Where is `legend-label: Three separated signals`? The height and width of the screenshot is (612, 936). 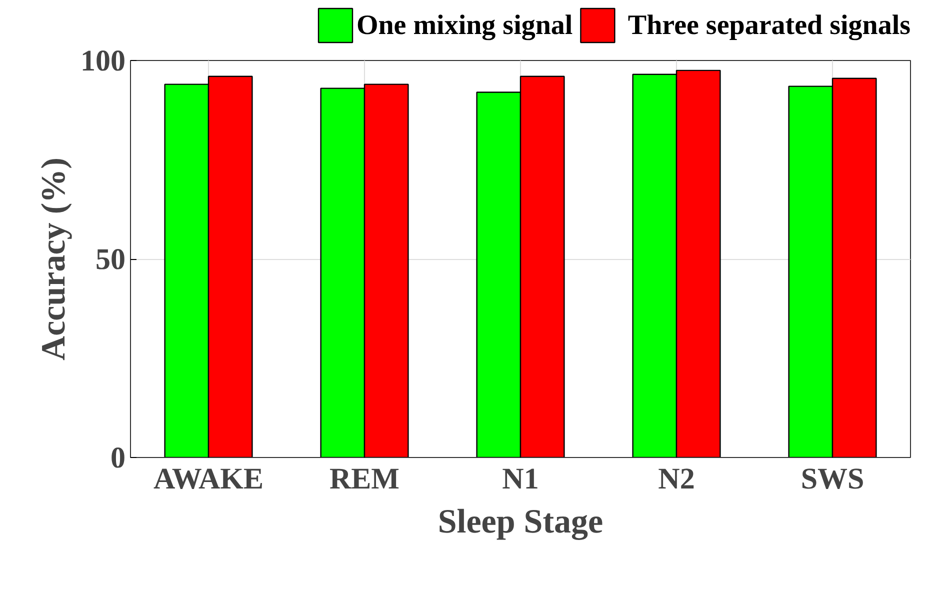
legend-label: Three separated signals is located at coordinates (769, 25).